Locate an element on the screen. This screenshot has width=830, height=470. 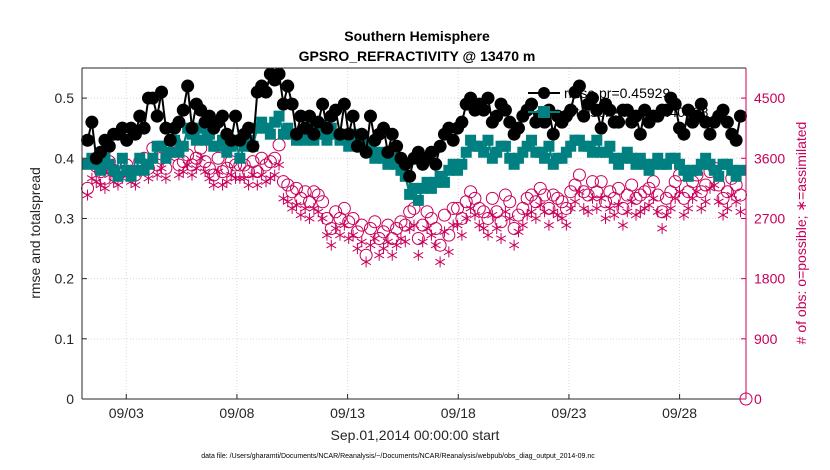
legend-spread-label: totalspread pr=0.40088 is located at coordinates (636, 112).